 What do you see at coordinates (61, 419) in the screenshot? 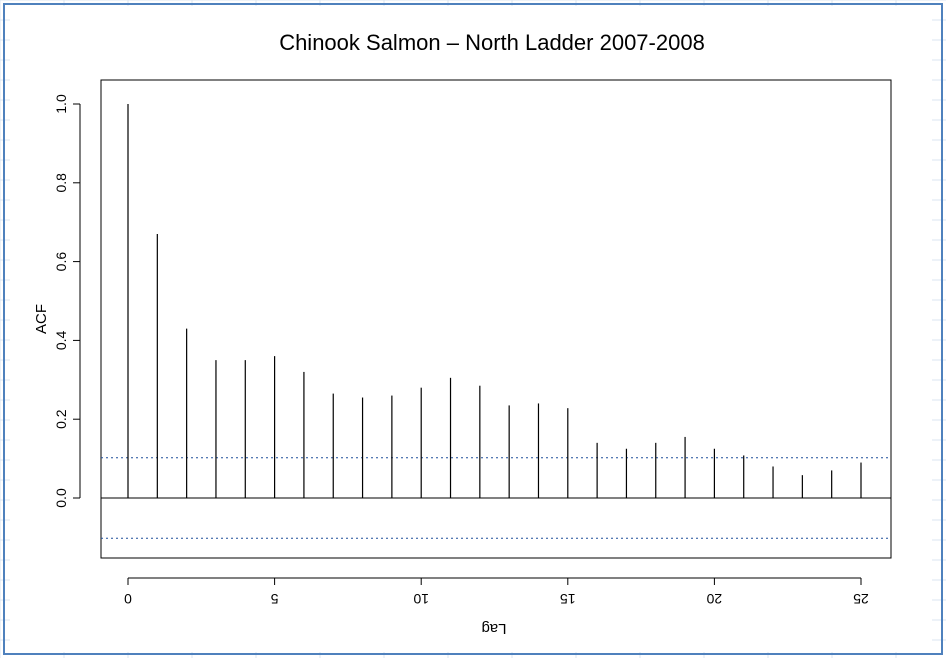
I see `y-tick-label: 0.2` at bounding box center [61, 419].